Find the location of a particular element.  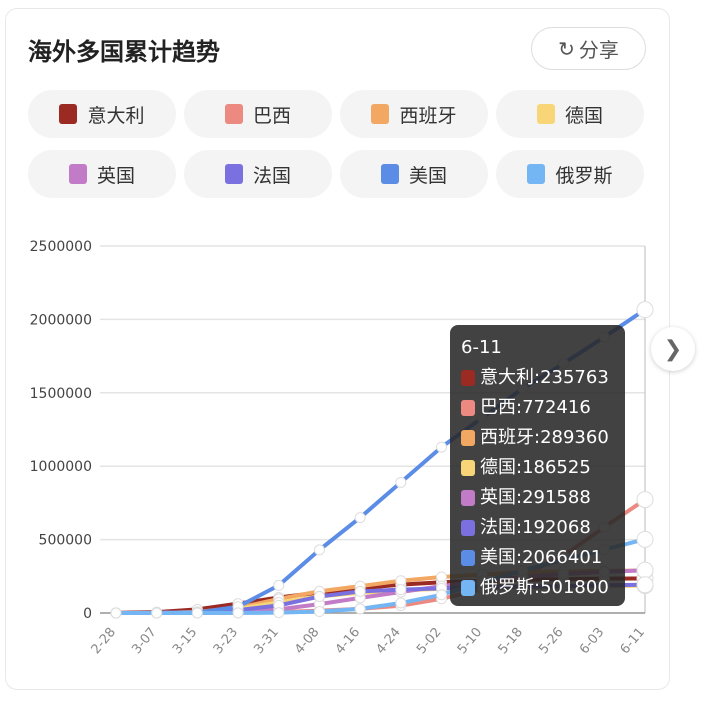

tooltip-row: 意大利:235763 is located at coordinates (537, 378).